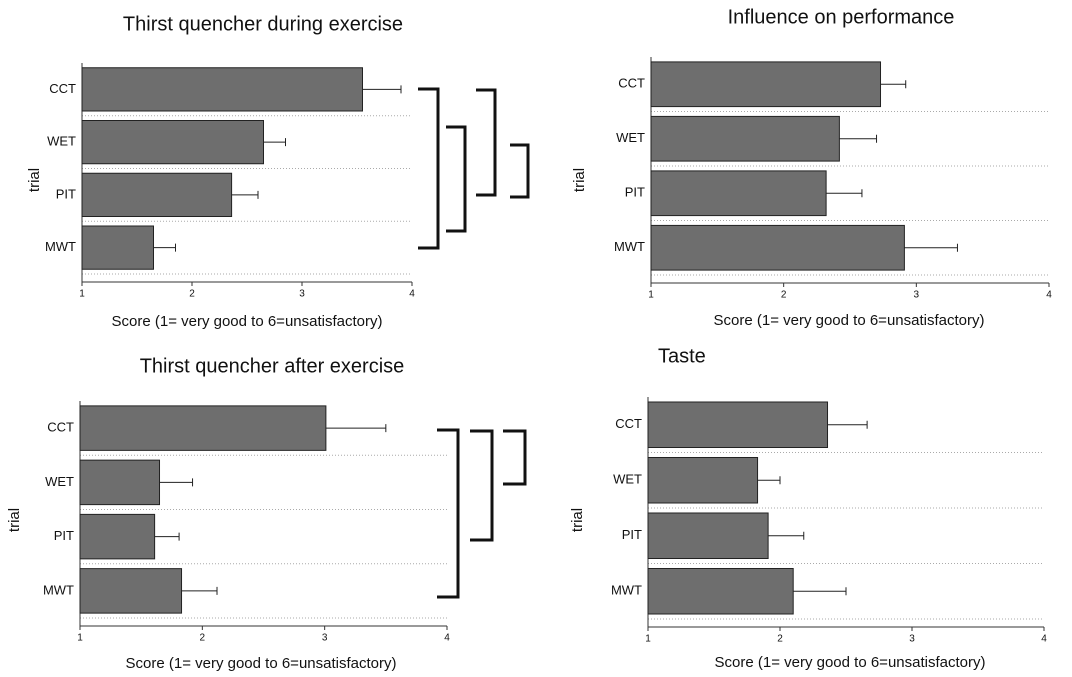  What do you see at coordinates (841, 17) in the screenshot?
I see `chart-title: Influence on performance` at bounding box center [841, 17].